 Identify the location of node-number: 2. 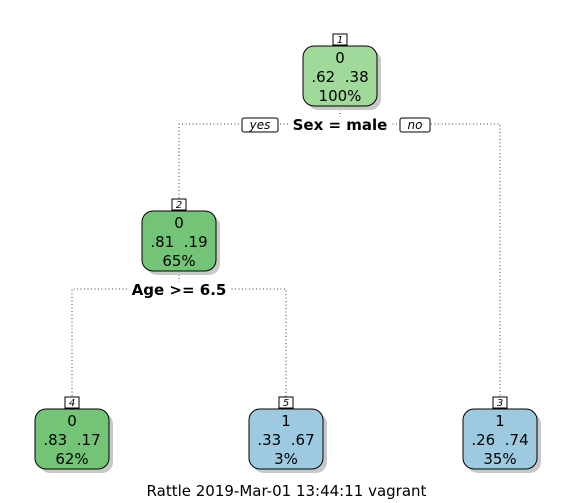
(179, 205).